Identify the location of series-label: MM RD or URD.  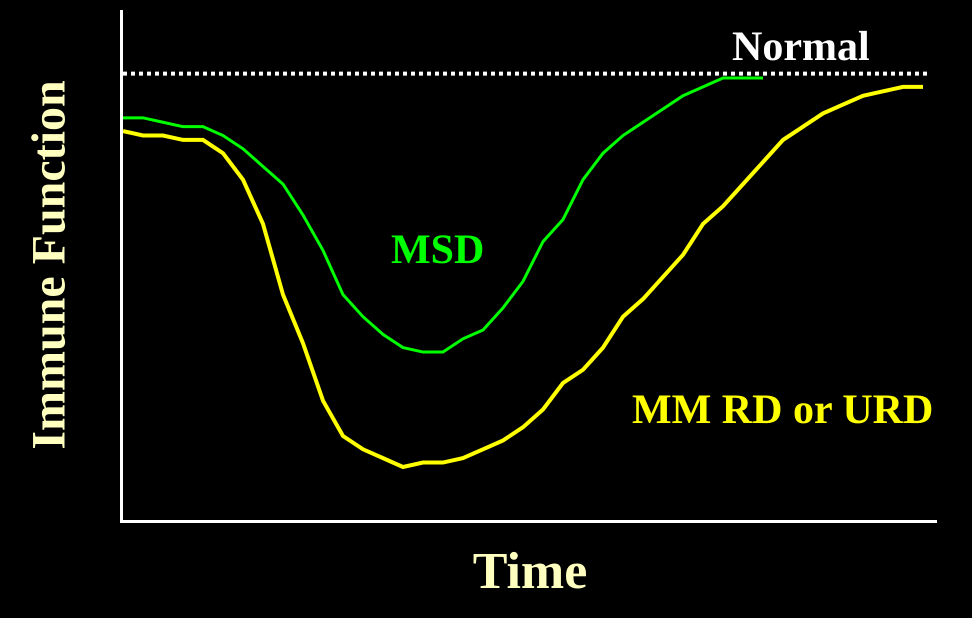
(783, 410).